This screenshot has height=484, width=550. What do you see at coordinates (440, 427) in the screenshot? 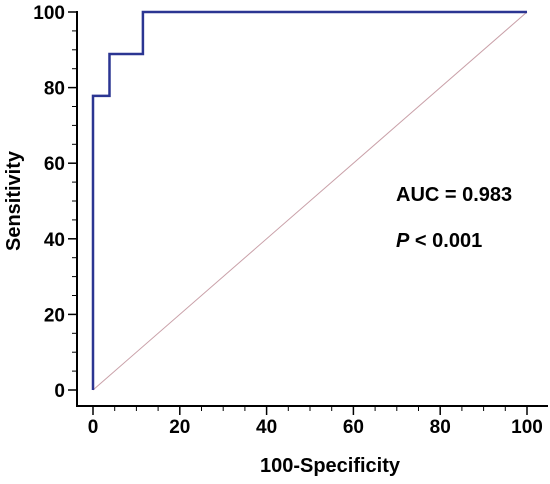
I see `x-tick-label: 80` at bounding box center [440, 427].